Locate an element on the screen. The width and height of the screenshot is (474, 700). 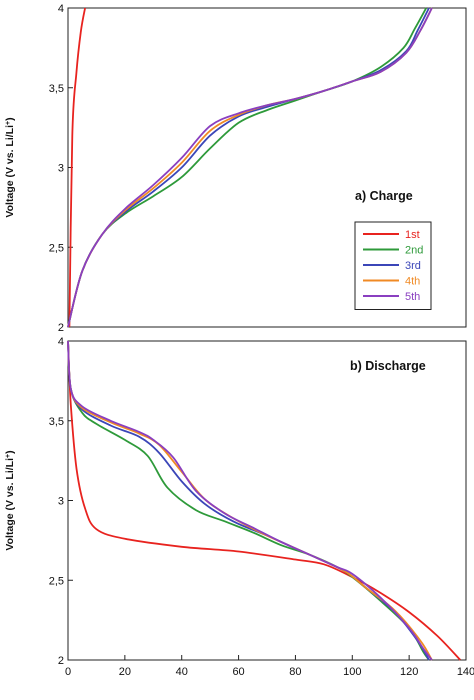
discharge-panel-title: b) Discharge is located at coordinates (388, 366).